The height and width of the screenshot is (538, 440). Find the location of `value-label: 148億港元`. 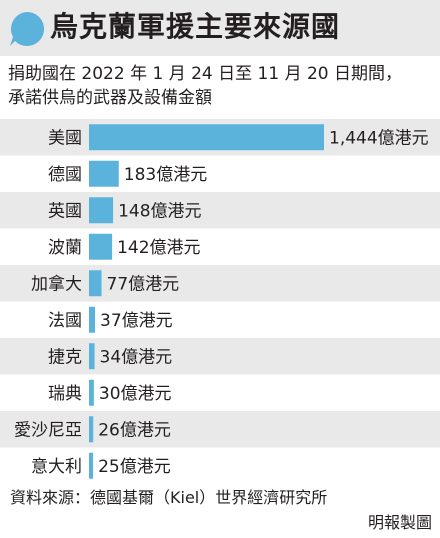

value-label: 148億港元 is located at coordinates (159, 211).